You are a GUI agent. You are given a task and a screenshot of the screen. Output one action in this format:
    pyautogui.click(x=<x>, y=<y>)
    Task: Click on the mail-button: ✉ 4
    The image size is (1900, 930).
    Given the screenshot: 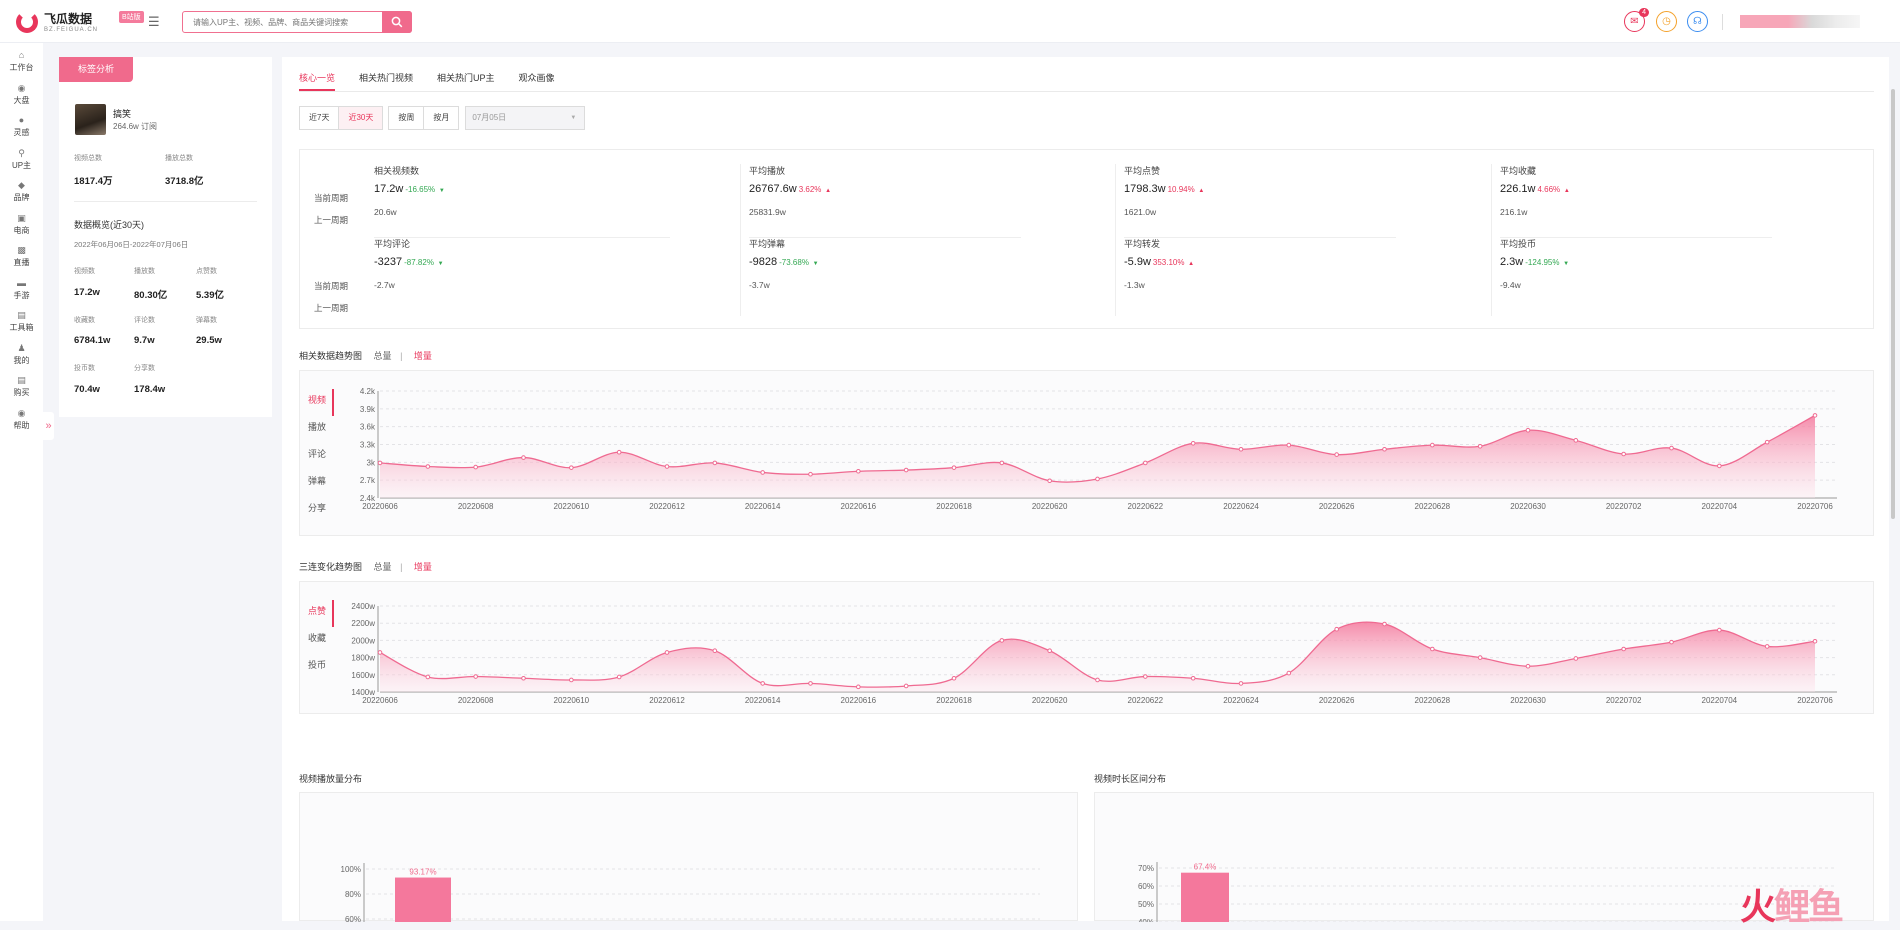 What is the action you would take?
    pyautogui.click(x=1636, y=20)
    